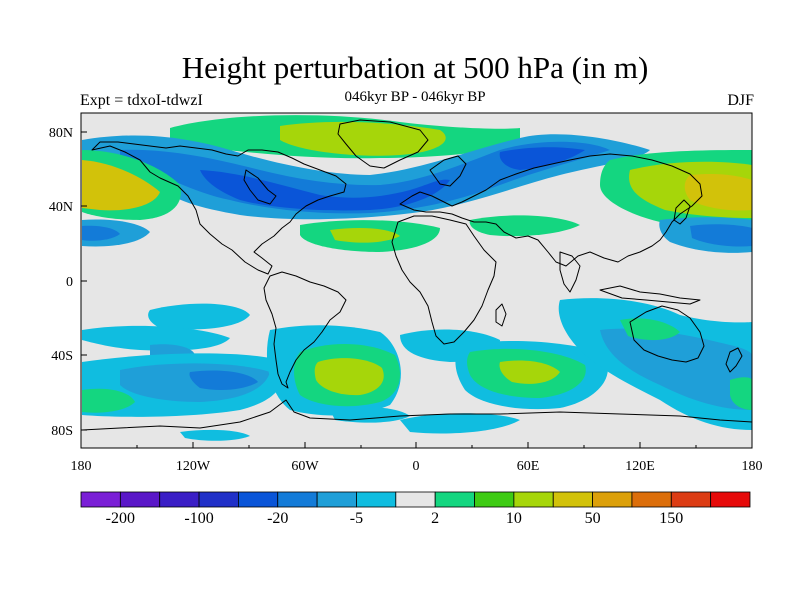 The height and width of the screenshot is (600, 800). Describe the element at coordinates (305, 466) in the screenshot. I see `lon-label-60w: 60W` at that location.